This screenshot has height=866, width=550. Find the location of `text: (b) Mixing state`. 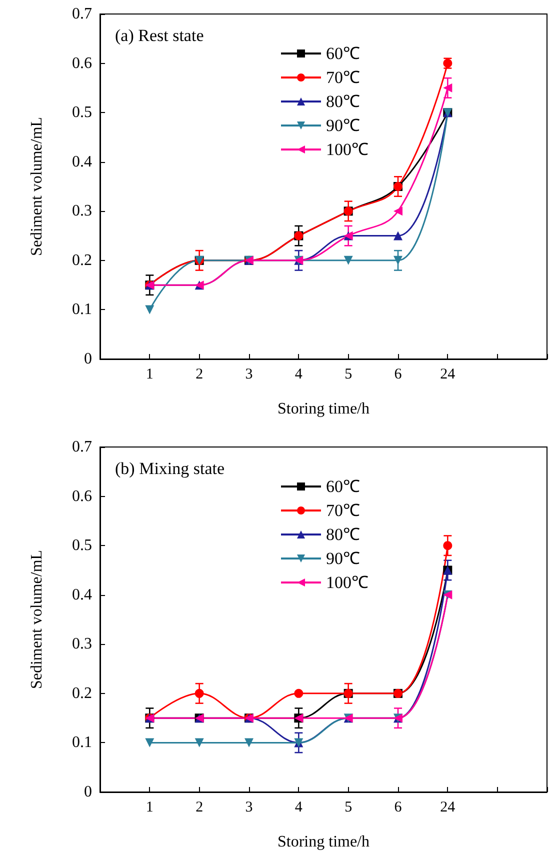

text: (b) Mixing state is located at coordinates (170, 468).